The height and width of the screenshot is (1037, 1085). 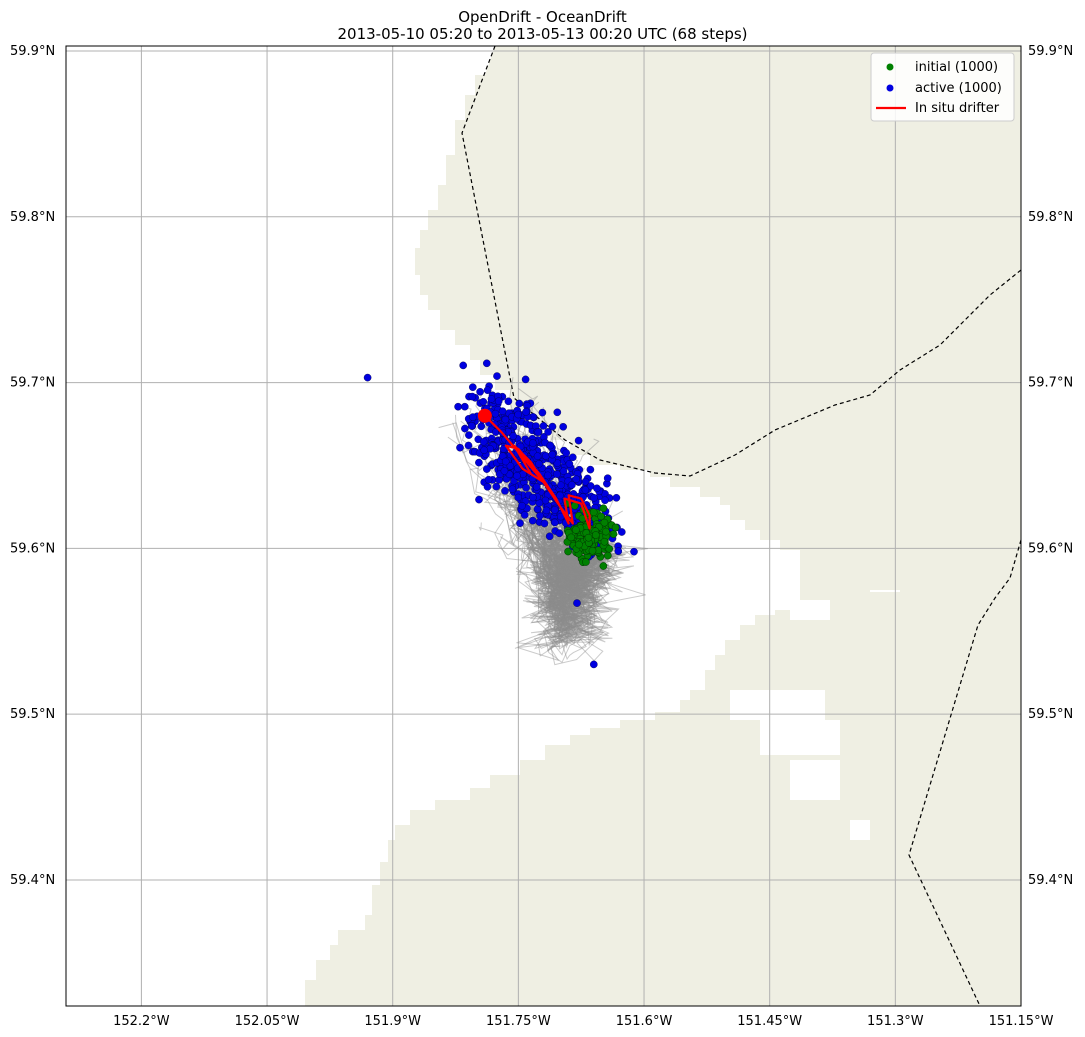 I want to click on y-tick-label-right: 59.5°N, so click(x=1050, y=714).